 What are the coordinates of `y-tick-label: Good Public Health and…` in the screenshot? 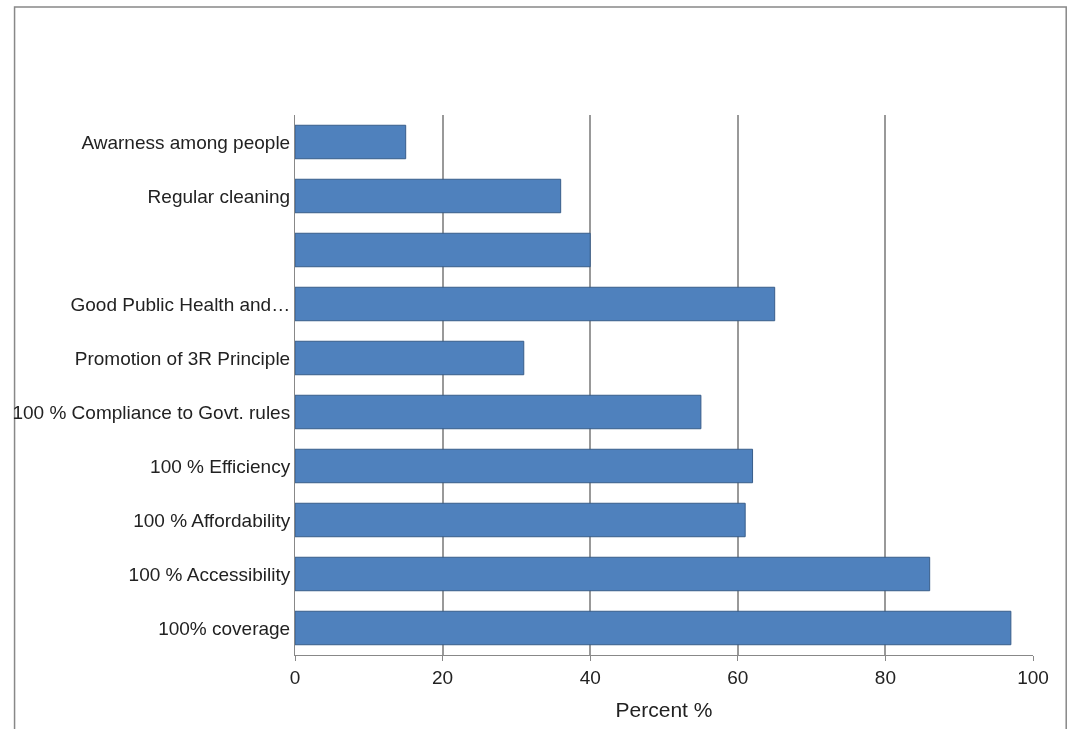 It's located at (180, 304).